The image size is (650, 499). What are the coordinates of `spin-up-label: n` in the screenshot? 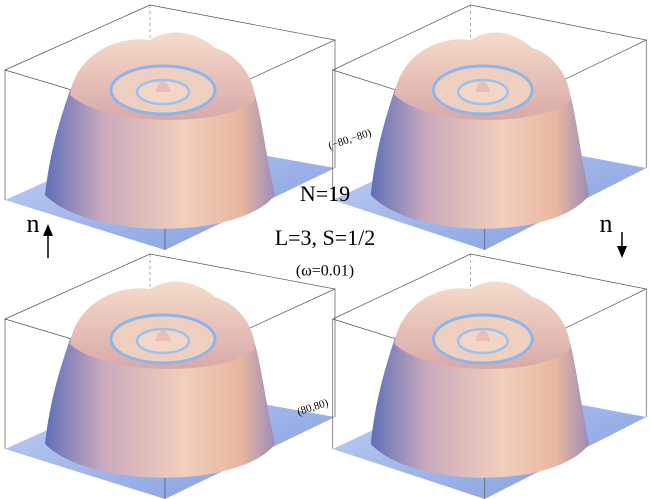 It's located at (33, 223).